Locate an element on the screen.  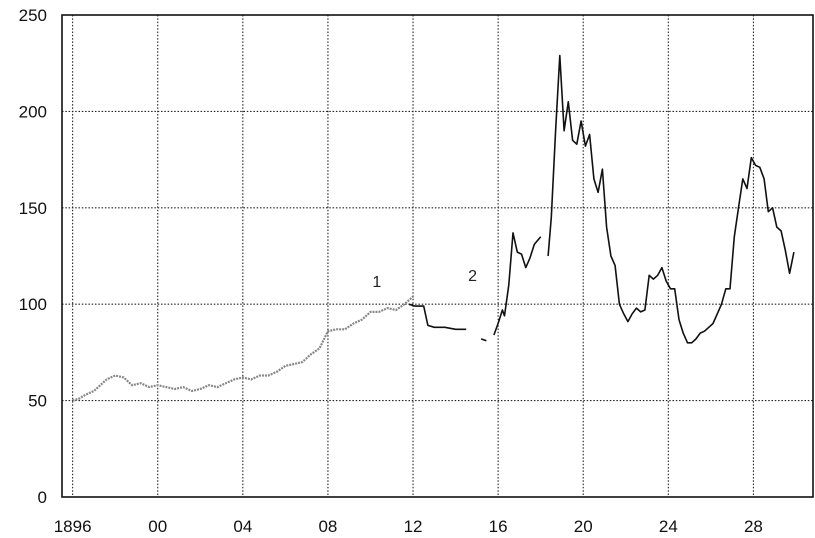
y-tick-label: 100 is located at coordinates (33, 304).